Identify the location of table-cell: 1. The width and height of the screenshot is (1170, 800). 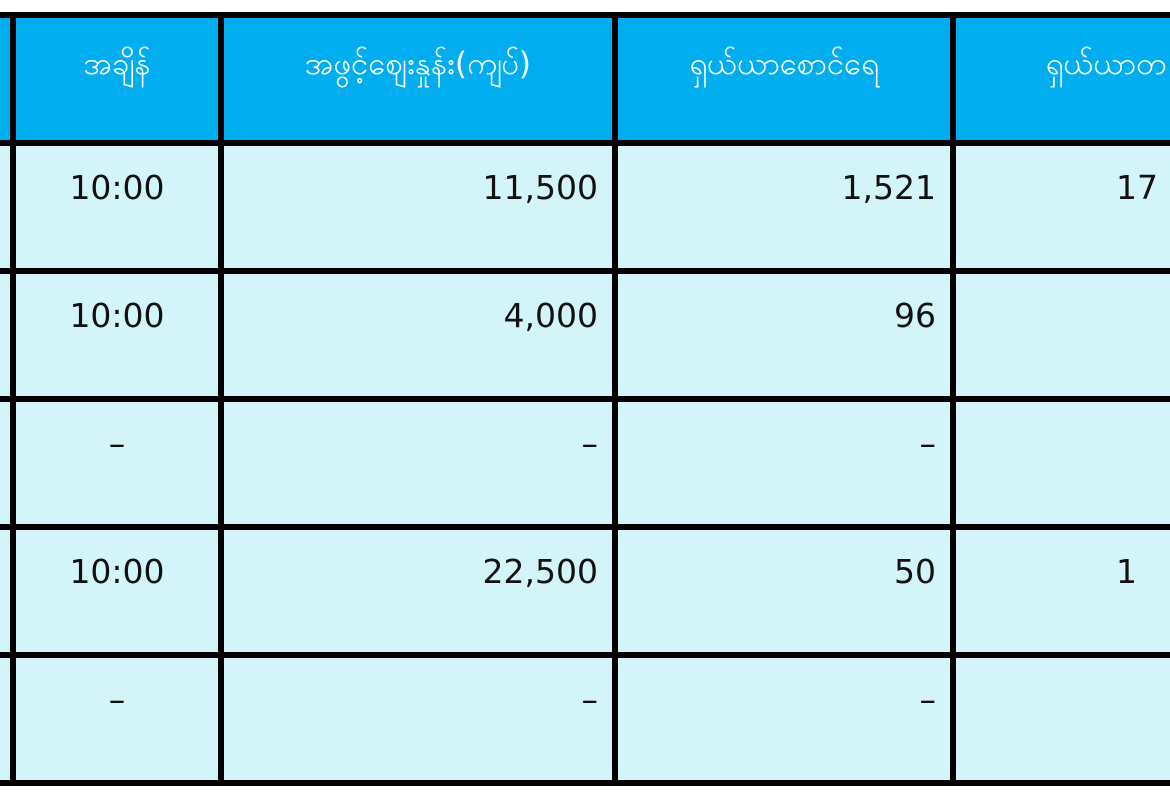
(1063, 591).